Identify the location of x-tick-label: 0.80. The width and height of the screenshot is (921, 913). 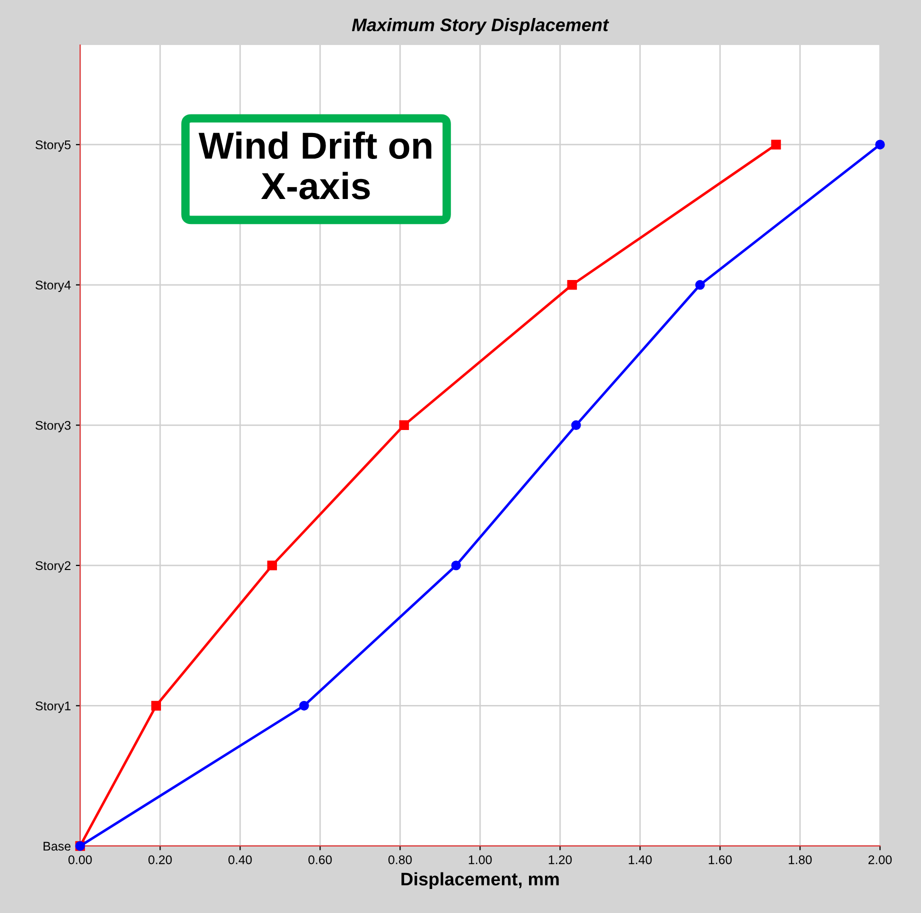
(400, 859).